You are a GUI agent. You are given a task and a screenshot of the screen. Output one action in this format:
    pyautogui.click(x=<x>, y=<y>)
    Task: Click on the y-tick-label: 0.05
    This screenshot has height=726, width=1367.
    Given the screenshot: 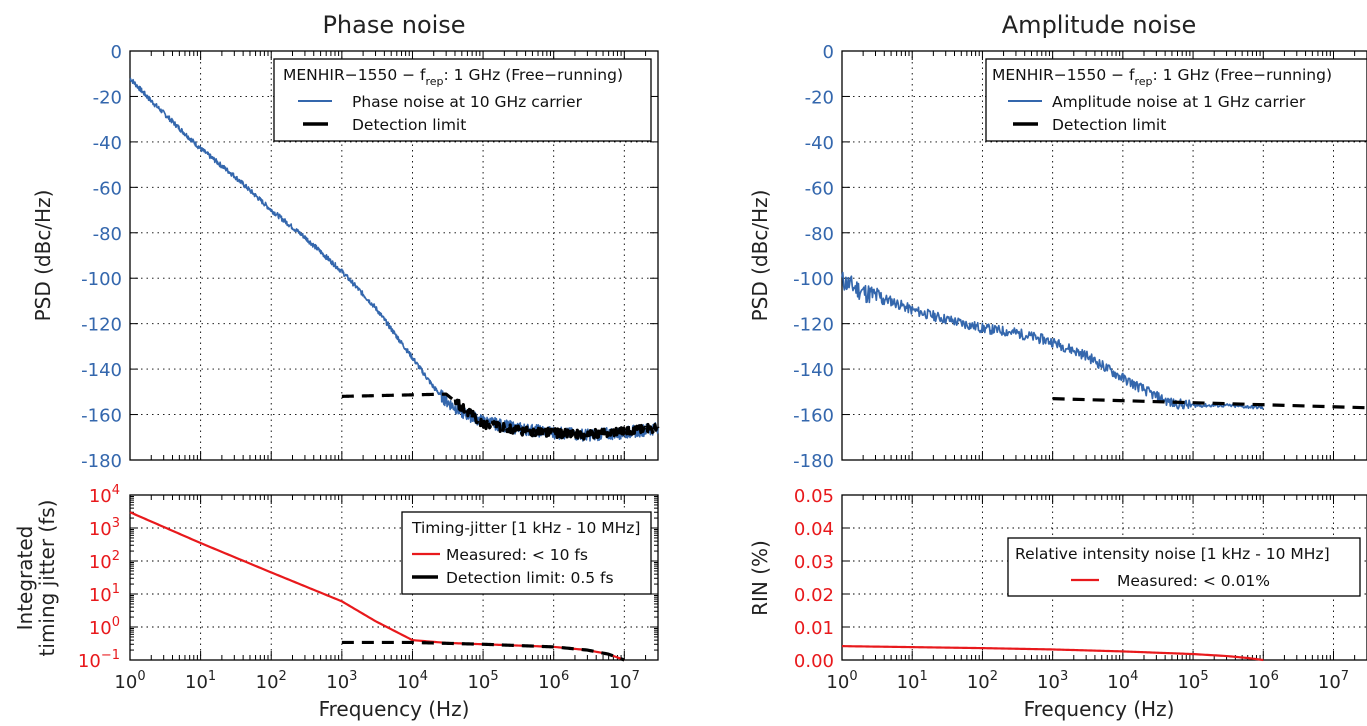 What is the action you would take?
    pyautogui.click(x=814, y=496)
    